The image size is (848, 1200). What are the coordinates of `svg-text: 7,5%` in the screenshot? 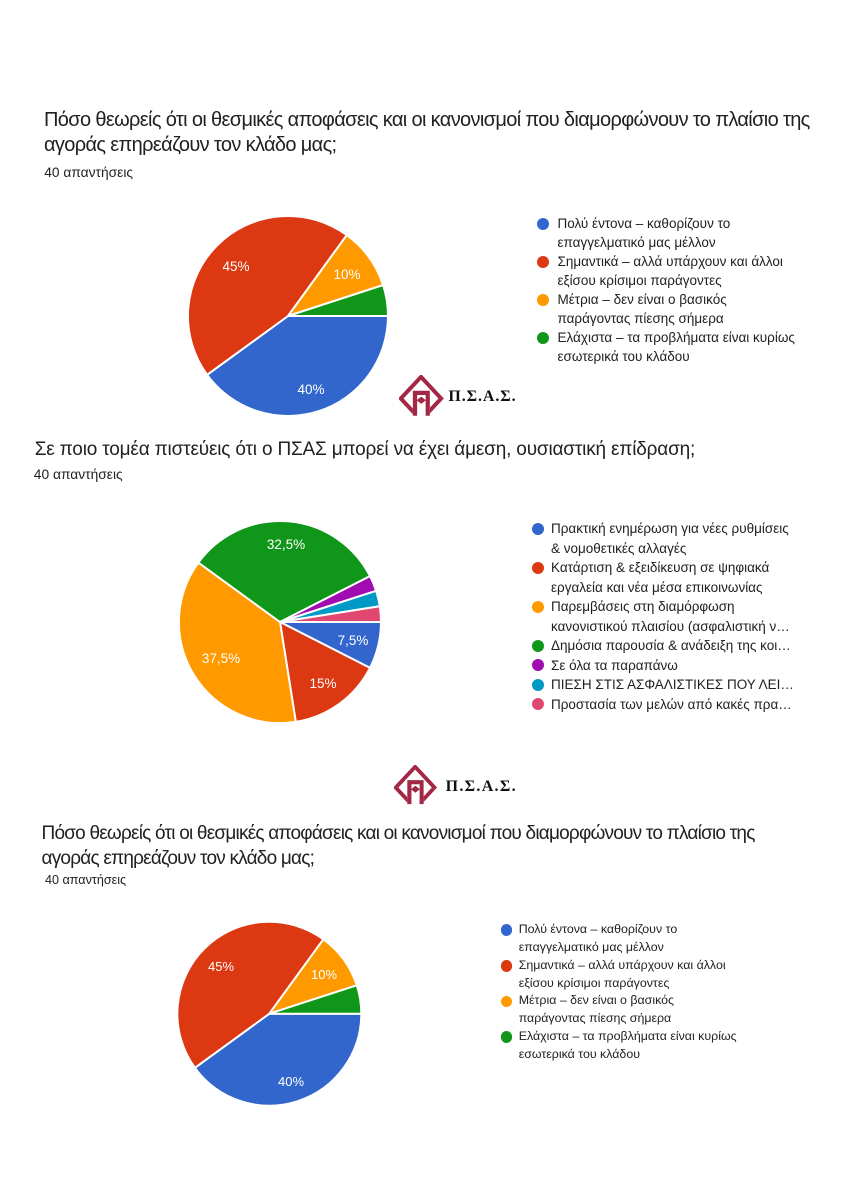 It's located at (353, 640).